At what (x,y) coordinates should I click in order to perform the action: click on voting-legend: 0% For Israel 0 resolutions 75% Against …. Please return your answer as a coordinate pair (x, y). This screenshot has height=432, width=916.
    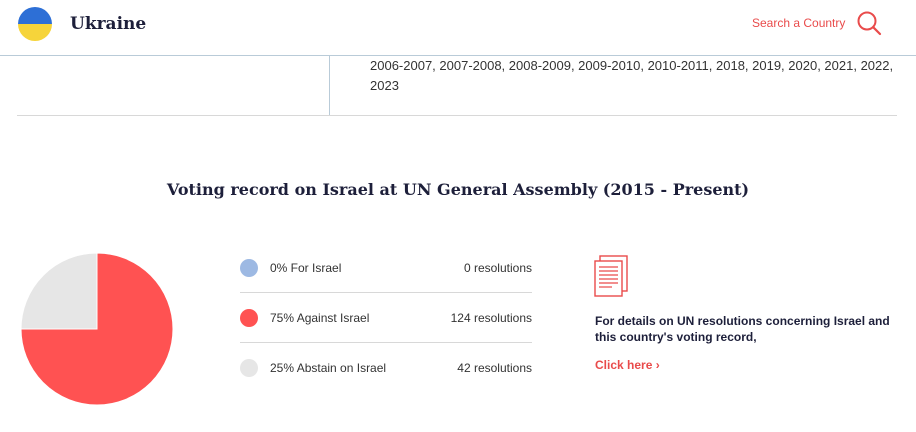
    Looking at the image, I should click on (386, 317).